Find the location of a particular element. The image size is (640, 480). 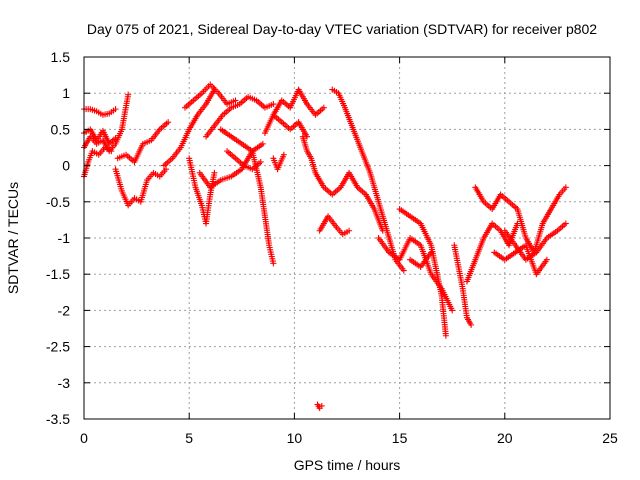

y-tick-label: -2 is located at coordinates (64, 310).